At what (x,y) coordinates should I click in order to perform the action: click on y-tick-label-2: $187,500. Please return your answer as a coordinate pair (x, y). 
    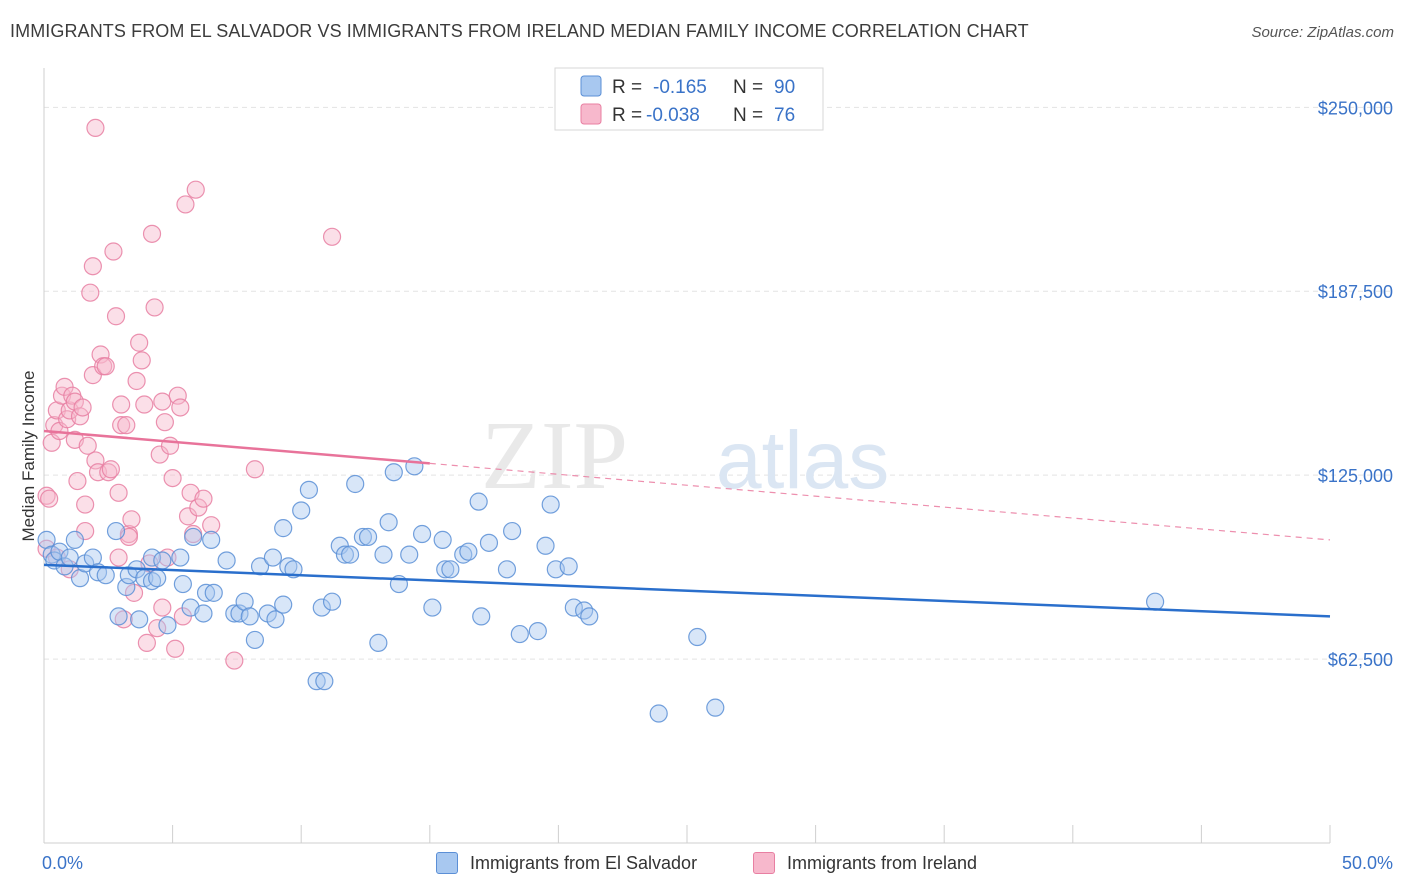
    Looking at the image, I should click on (1355, 292).